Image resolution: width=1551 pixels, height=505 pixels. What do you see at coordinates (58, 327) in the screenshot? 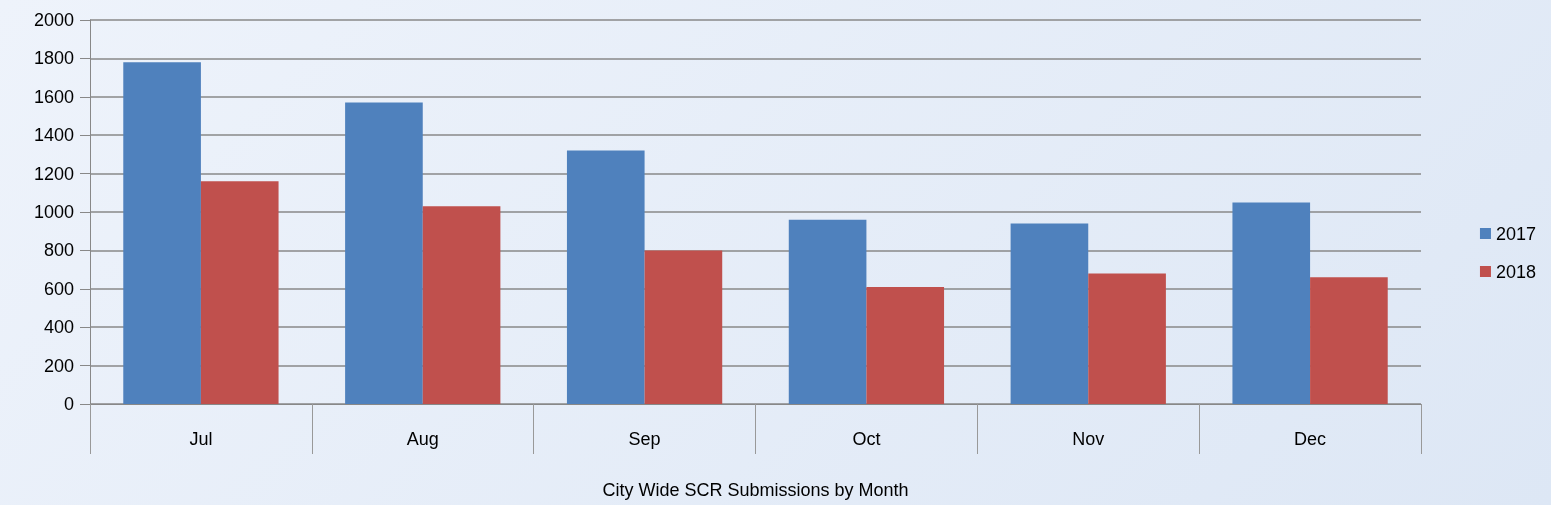
I see `y-tick-label: 400` at bounding box center [58, 327].